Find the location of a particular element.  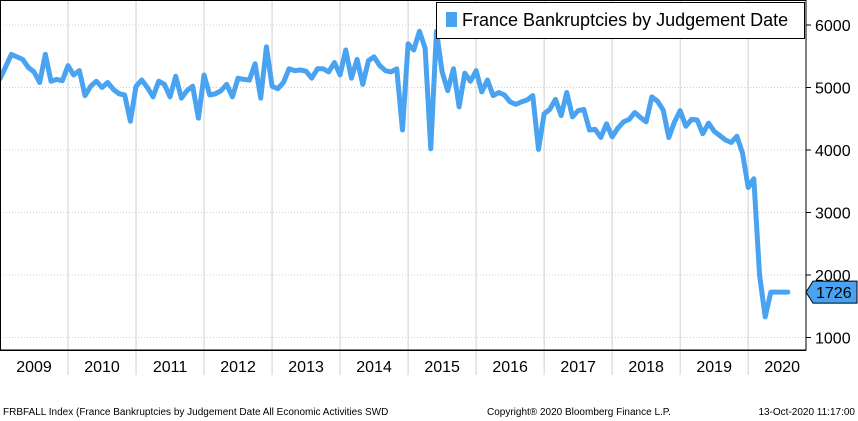

legend: France Bankruptcies by Judgement Date is located at coordinates (620, 20).